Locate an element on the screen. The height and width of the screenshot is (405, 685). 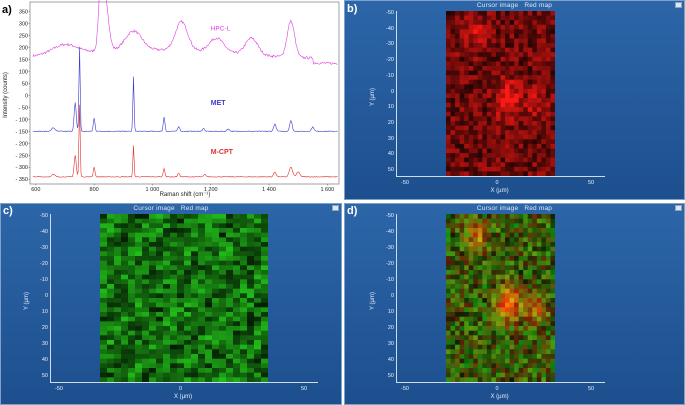
map-y-tick-label: -10 is located at coordinates (390, 75).